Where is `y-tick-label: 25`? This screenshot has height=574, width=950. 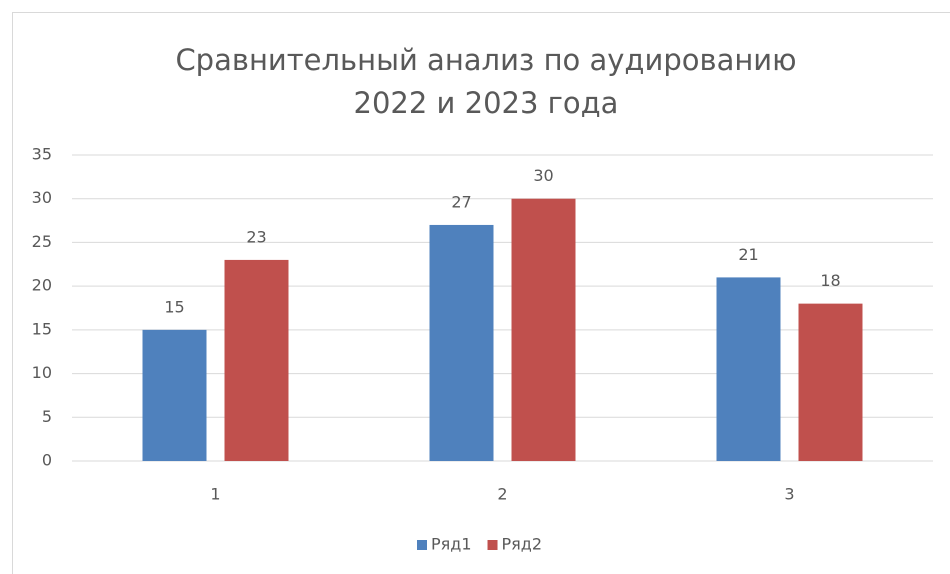 y-tick-label: 25 is located at coordinates (42, 241).